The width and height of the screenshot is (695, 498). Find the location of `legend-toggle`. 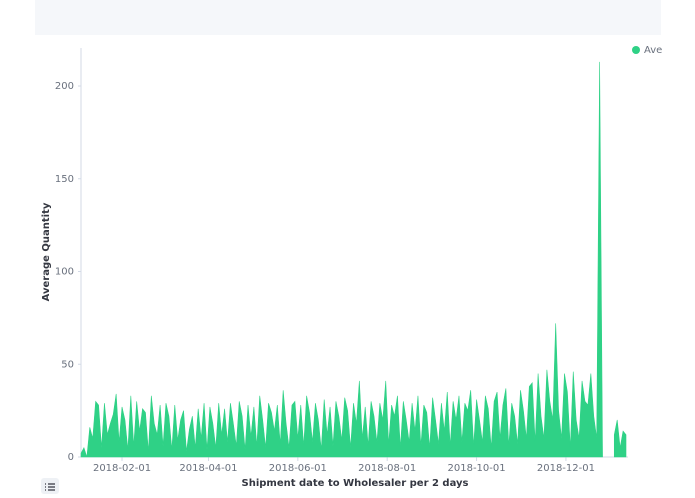

legend-toggle is located at coordinates (50, 486).